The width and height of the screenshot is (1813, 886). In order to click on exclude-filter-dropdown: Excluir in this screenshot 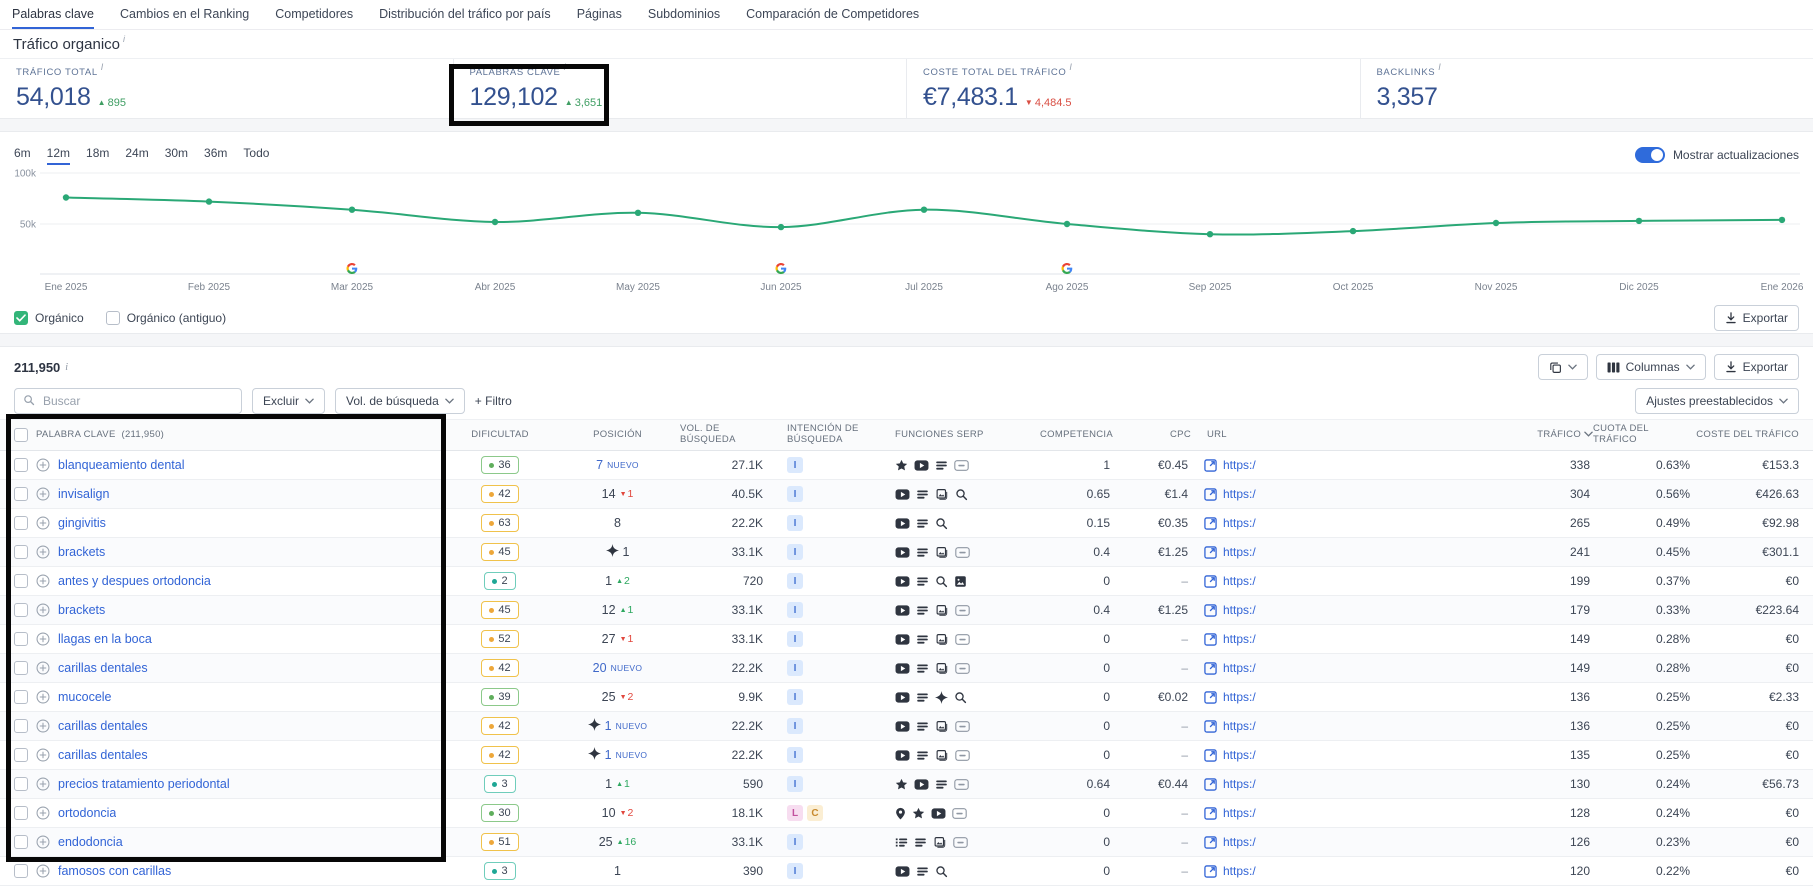, I will do `click(288, 401)`.